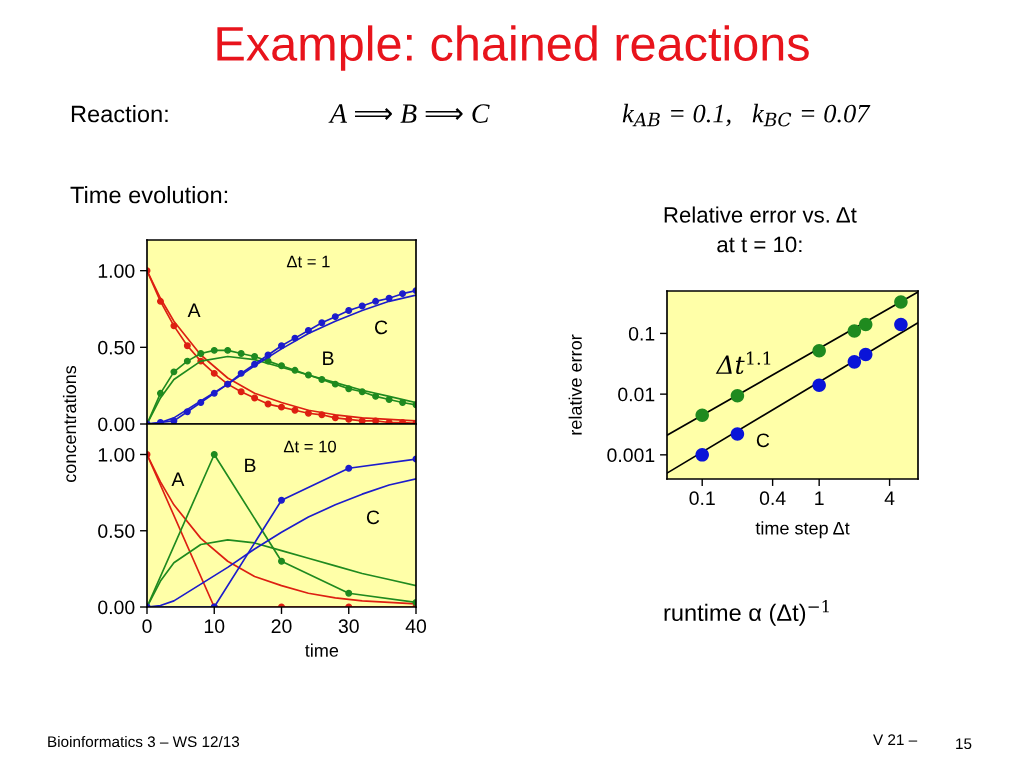 Image resolution: width=1024 pixels, height=768 pixels. Describe the element at coordinates (964, 744) in the screenshot. I see `text: 15` at that location.